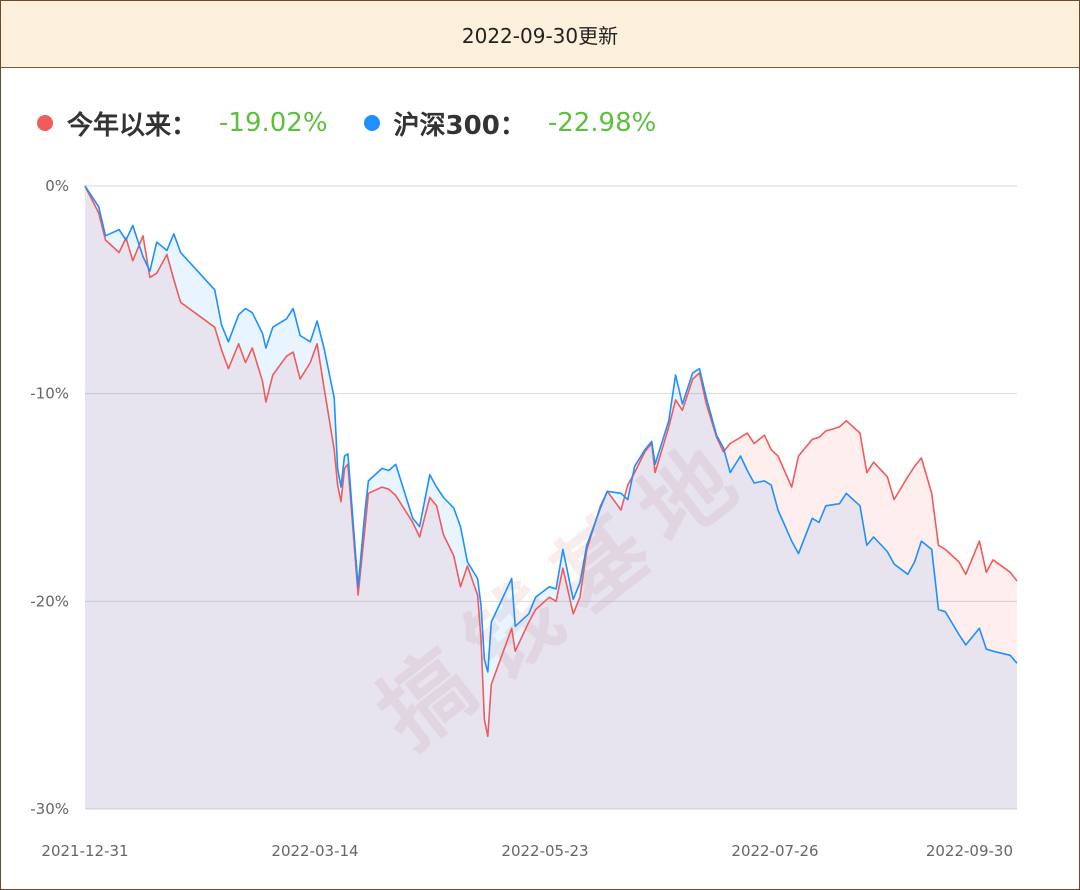 The height and width of the screenshot is (890, 1080). What do you see at coordinates (273, 123) in the screenshot?
I see `legend-value-fund: -19.02%` at bounding box center [273, 123].